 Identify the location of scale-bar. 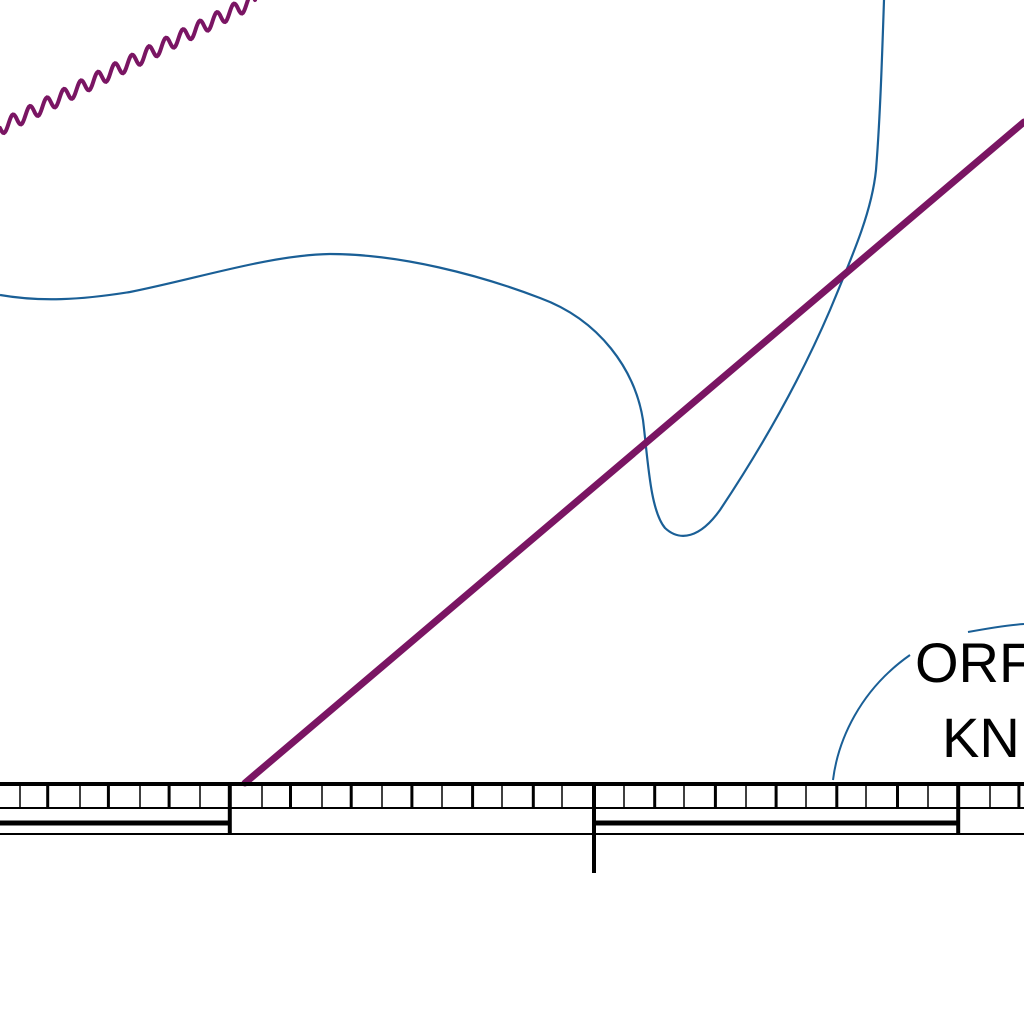
(512, 827).